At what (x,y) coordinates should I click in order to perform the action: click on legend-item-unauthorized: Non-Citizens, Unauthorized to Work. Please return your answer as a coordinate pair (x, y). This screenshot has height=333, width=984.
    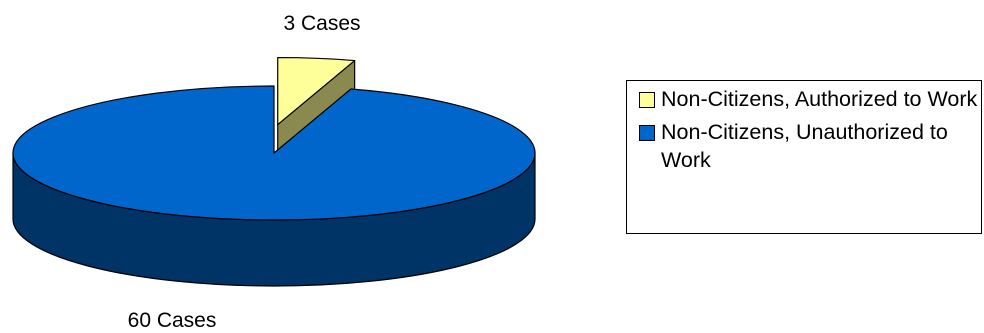
    Looking at the image, I should click on (810, 146).